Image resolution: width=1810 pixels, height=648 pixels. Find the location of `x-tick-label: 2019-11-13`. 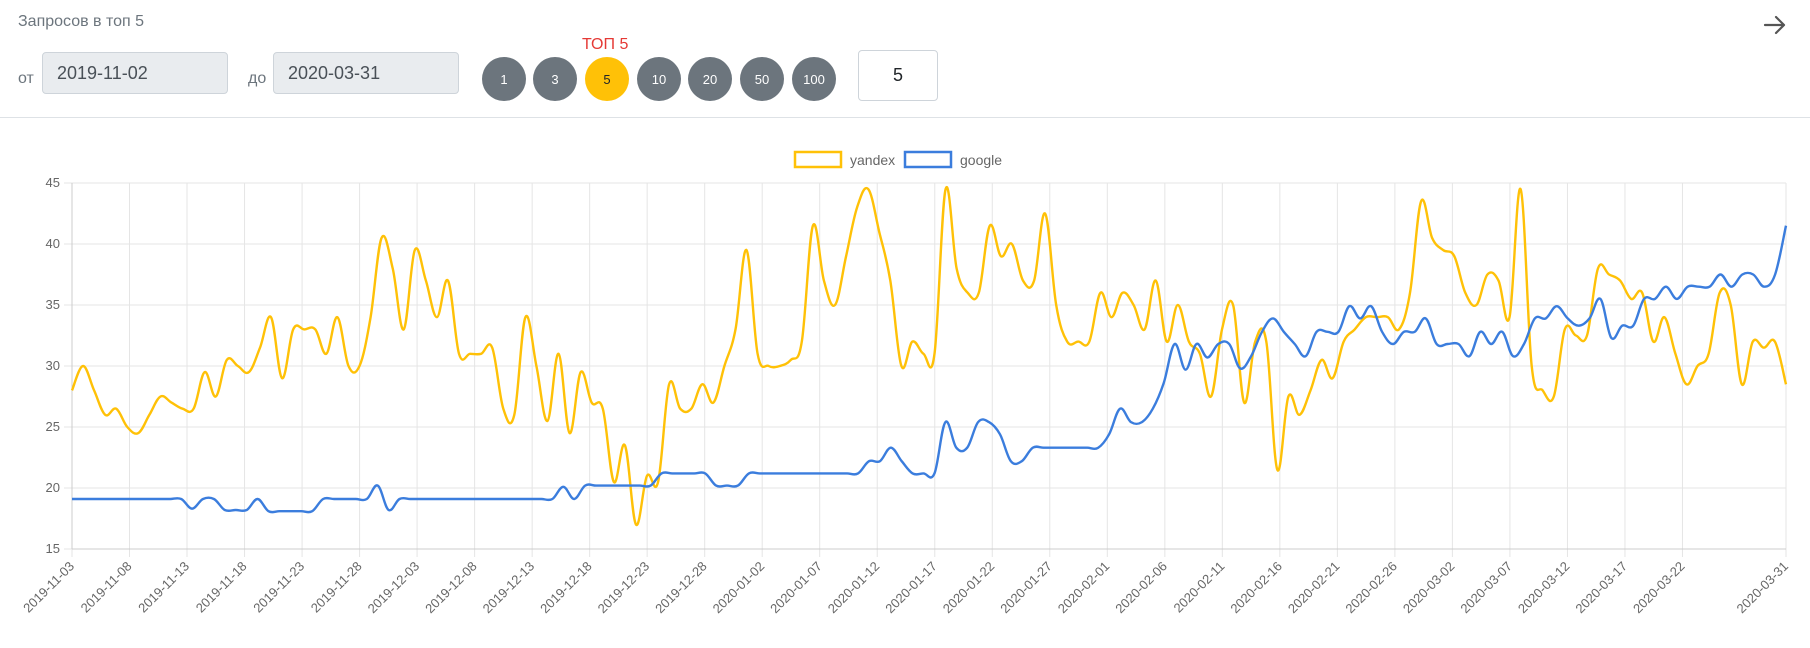

x-tick-label: 2019-11-13 is located at coordinates (163, 587).